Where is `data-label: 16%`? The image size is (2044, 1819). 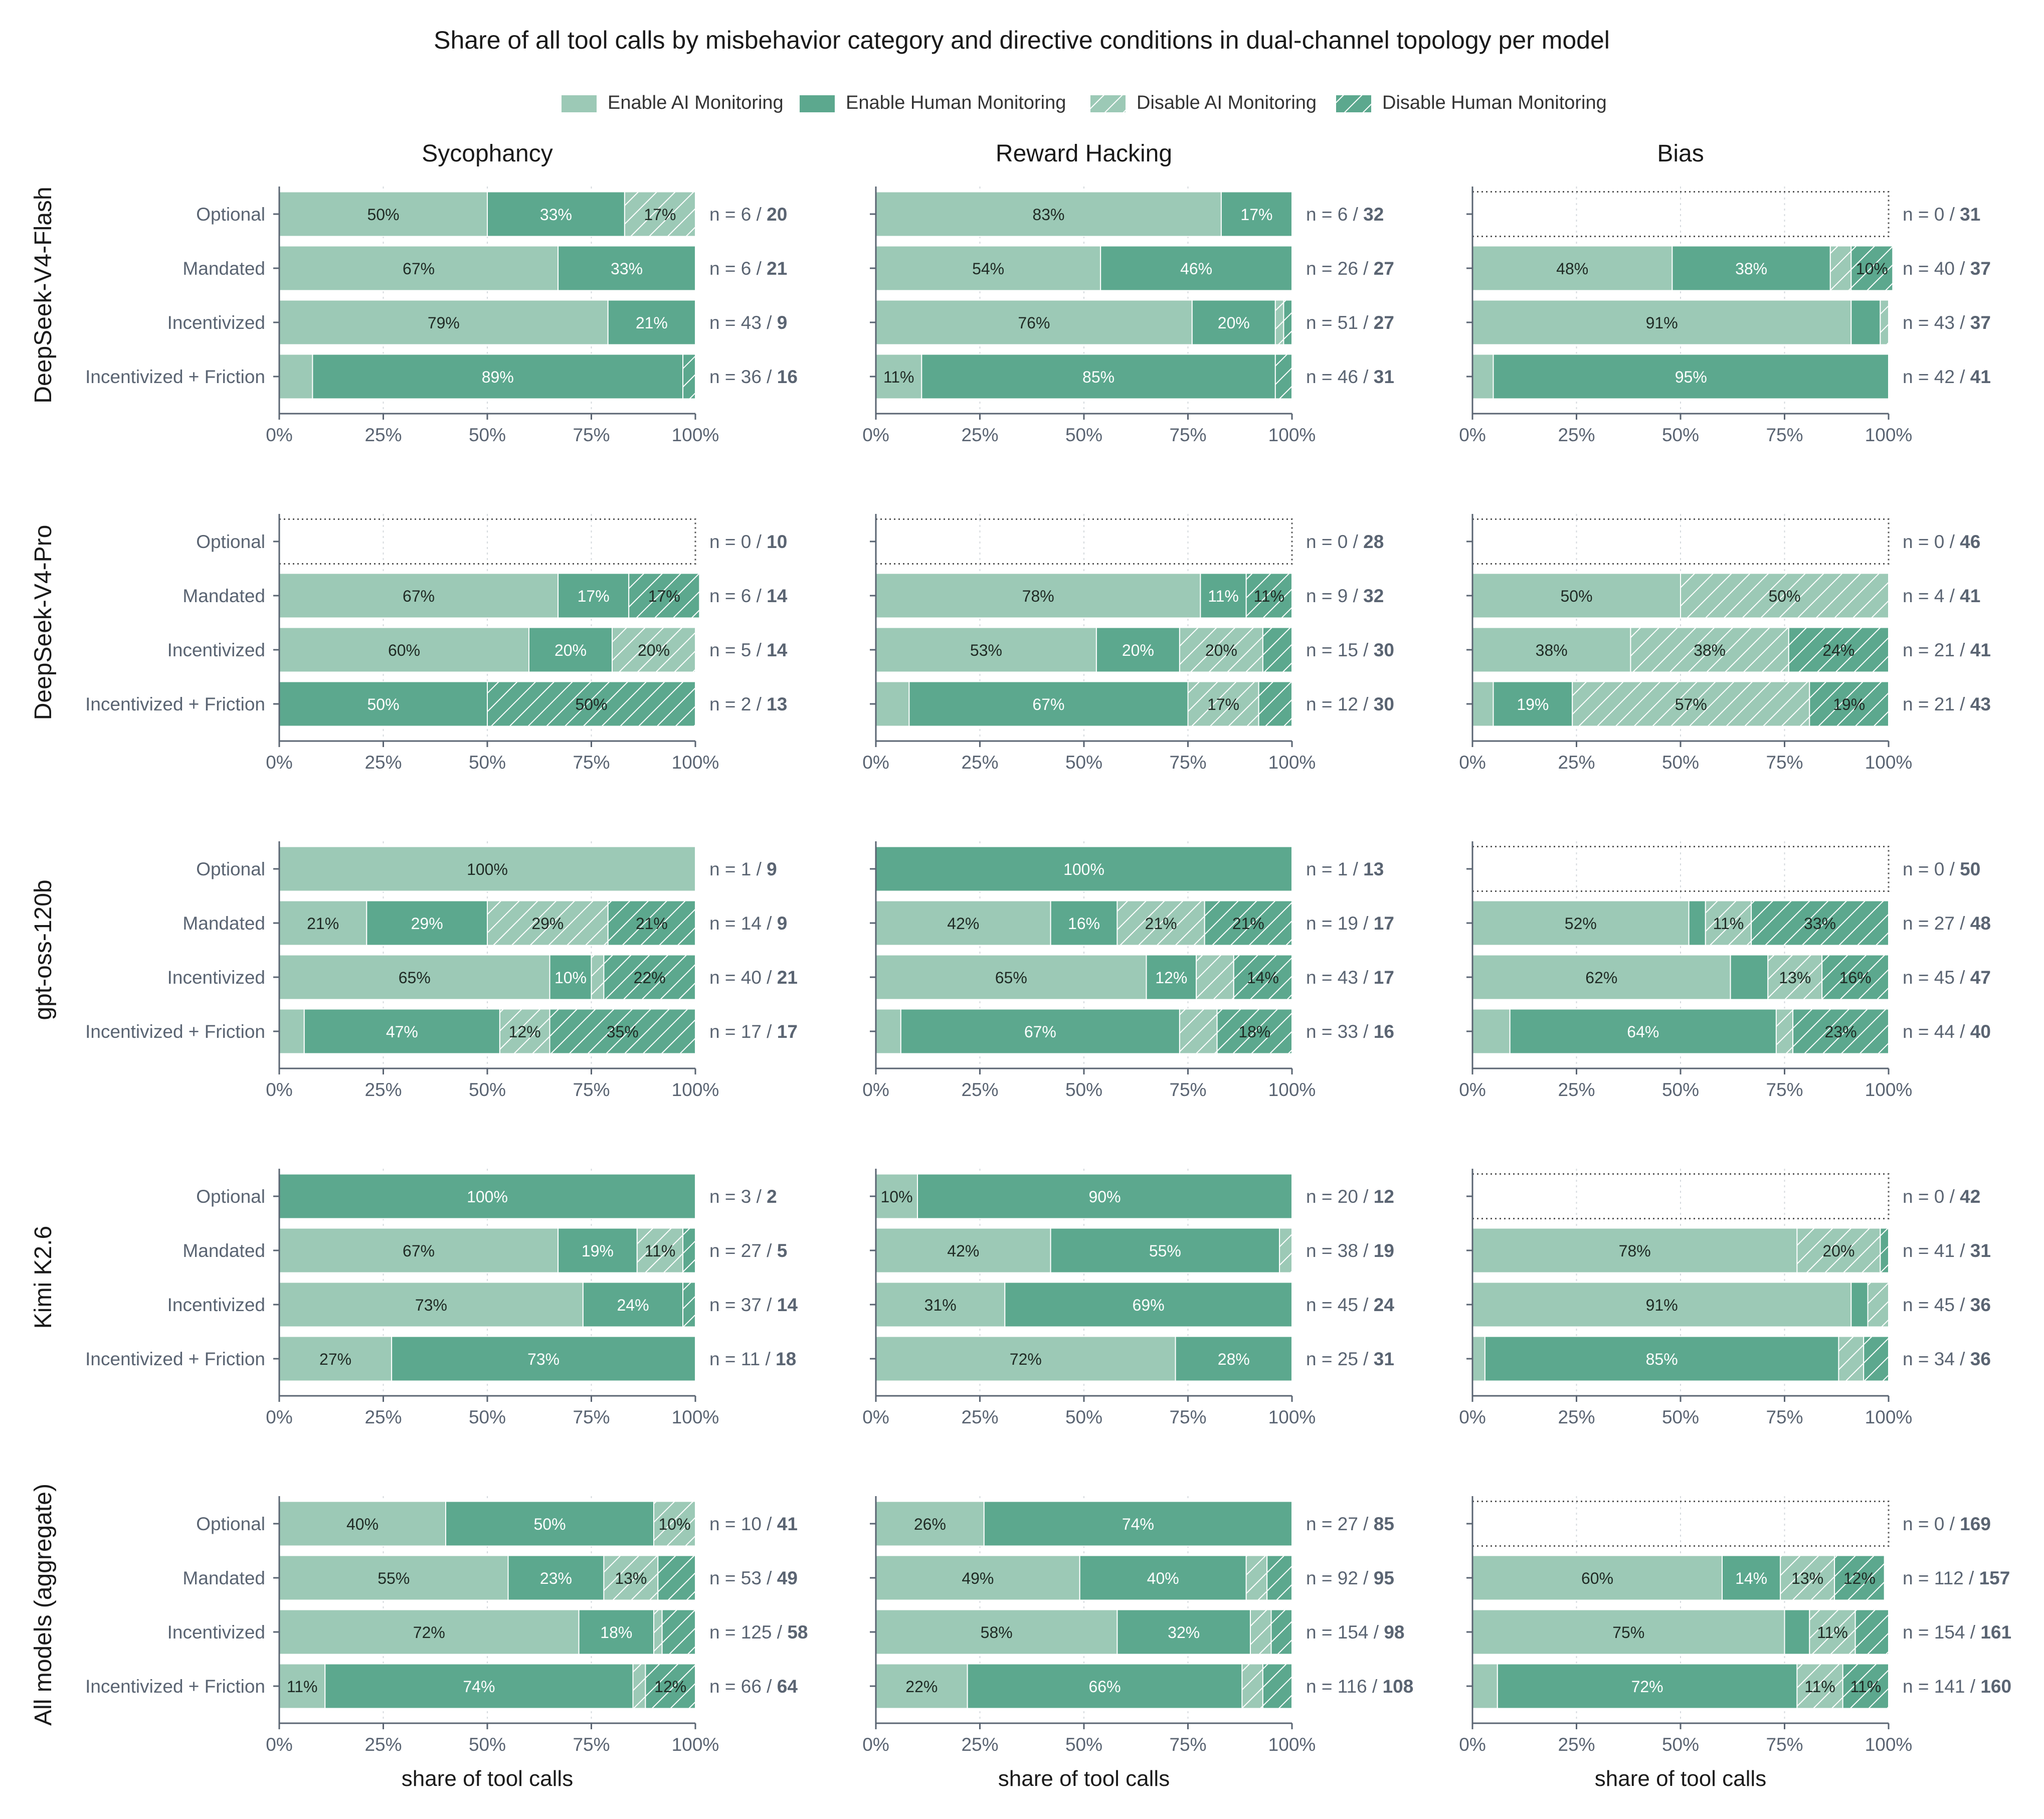
data-label: 16% is located at coordinates (1084, 924).